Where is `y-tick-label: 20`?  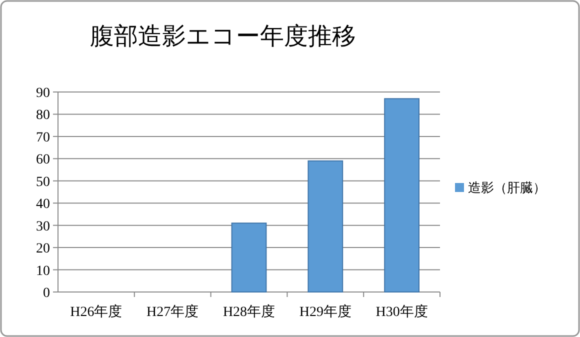
y-tick-label: 20 is located at coordinates (43, 249).